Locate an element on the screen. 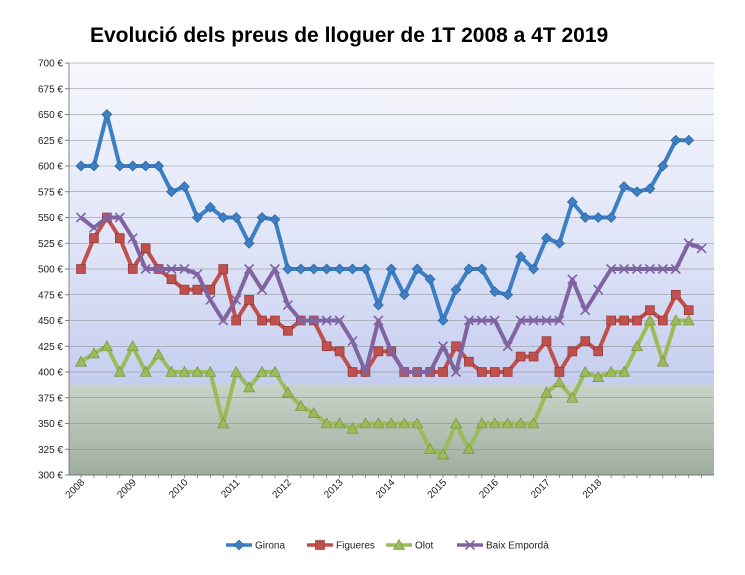 This screenshot has height=575, width=745. y-tick-label: 425 € is located at coordinates (50, 347).